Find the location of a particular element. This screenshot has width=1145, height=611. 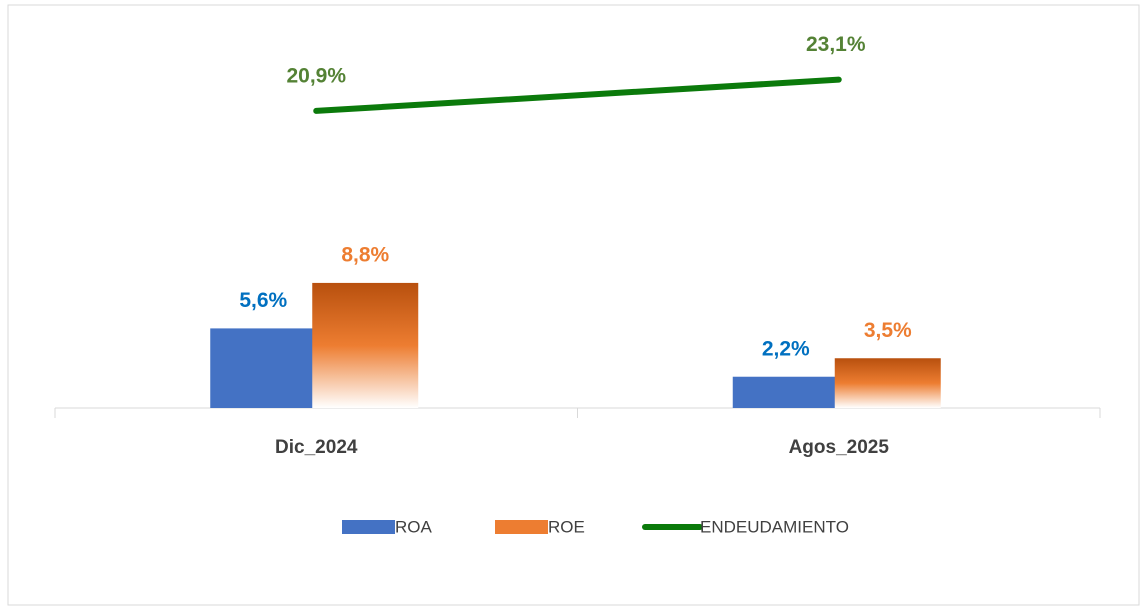

data-label: 5,6% is located at coordinates (263, 300).